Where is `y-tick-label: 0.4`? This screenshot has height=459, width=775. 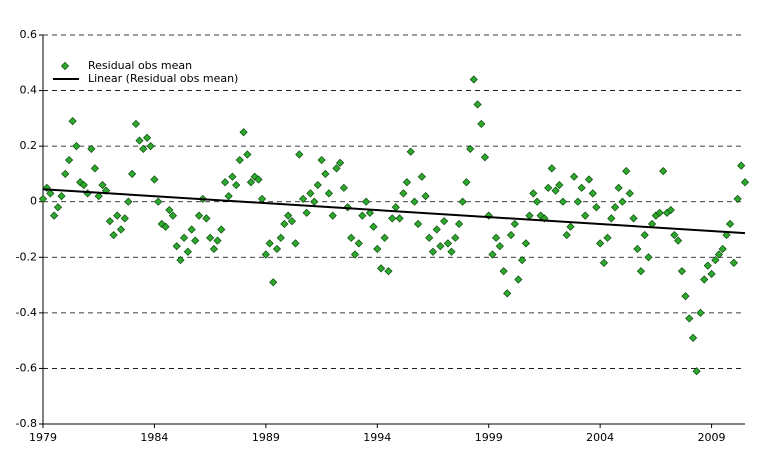
y-tick-label: 0.4 is located at coordinates (29, 90).